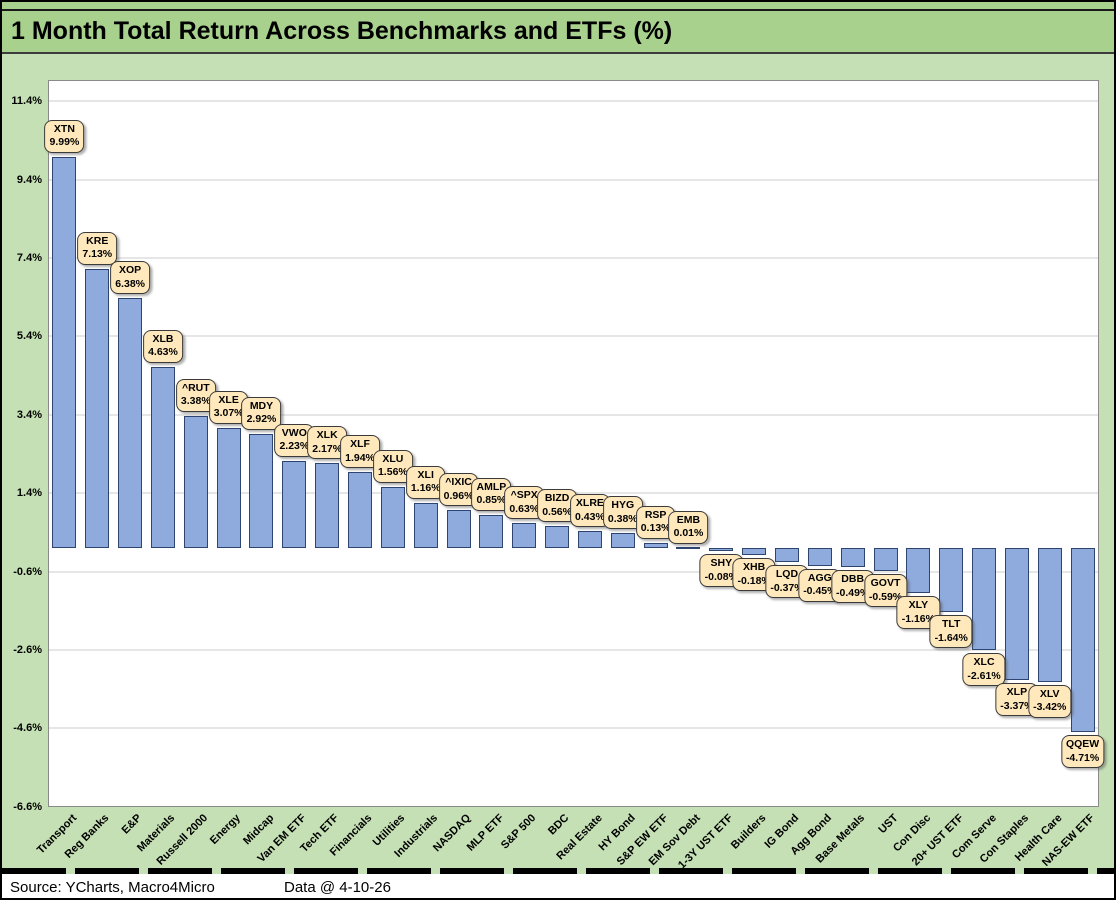  What do you see at coordinates (261, 405) in the screenshot?
I see `callout-ticker: MDY` at bounding box center [261, 405].